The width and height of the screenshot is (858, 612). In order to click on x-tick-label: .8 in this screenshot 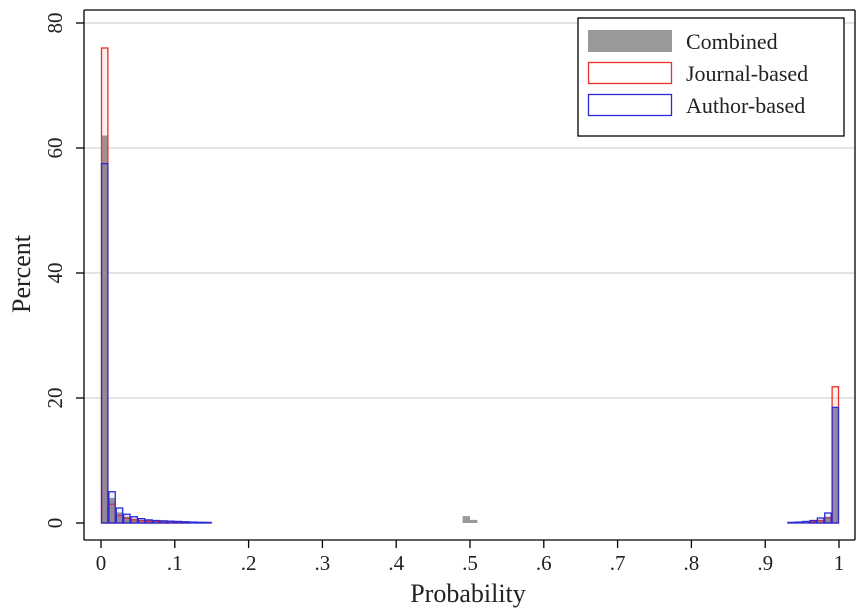, I will do `click(692, 563)`.